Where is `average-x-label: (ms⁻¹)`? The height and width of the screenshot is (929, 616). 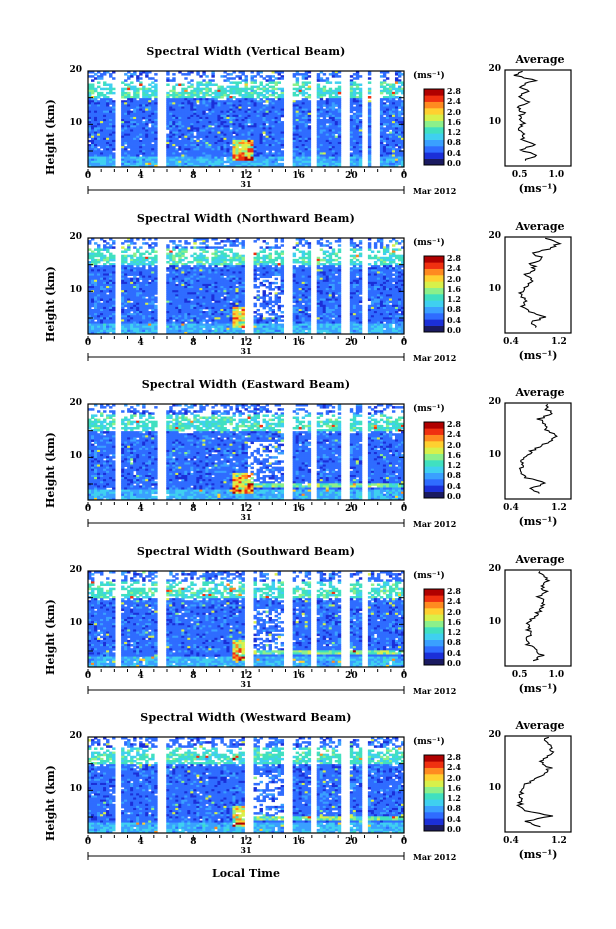 average-x-label: (ms⁻¹) is located at coordinates (538, 188).